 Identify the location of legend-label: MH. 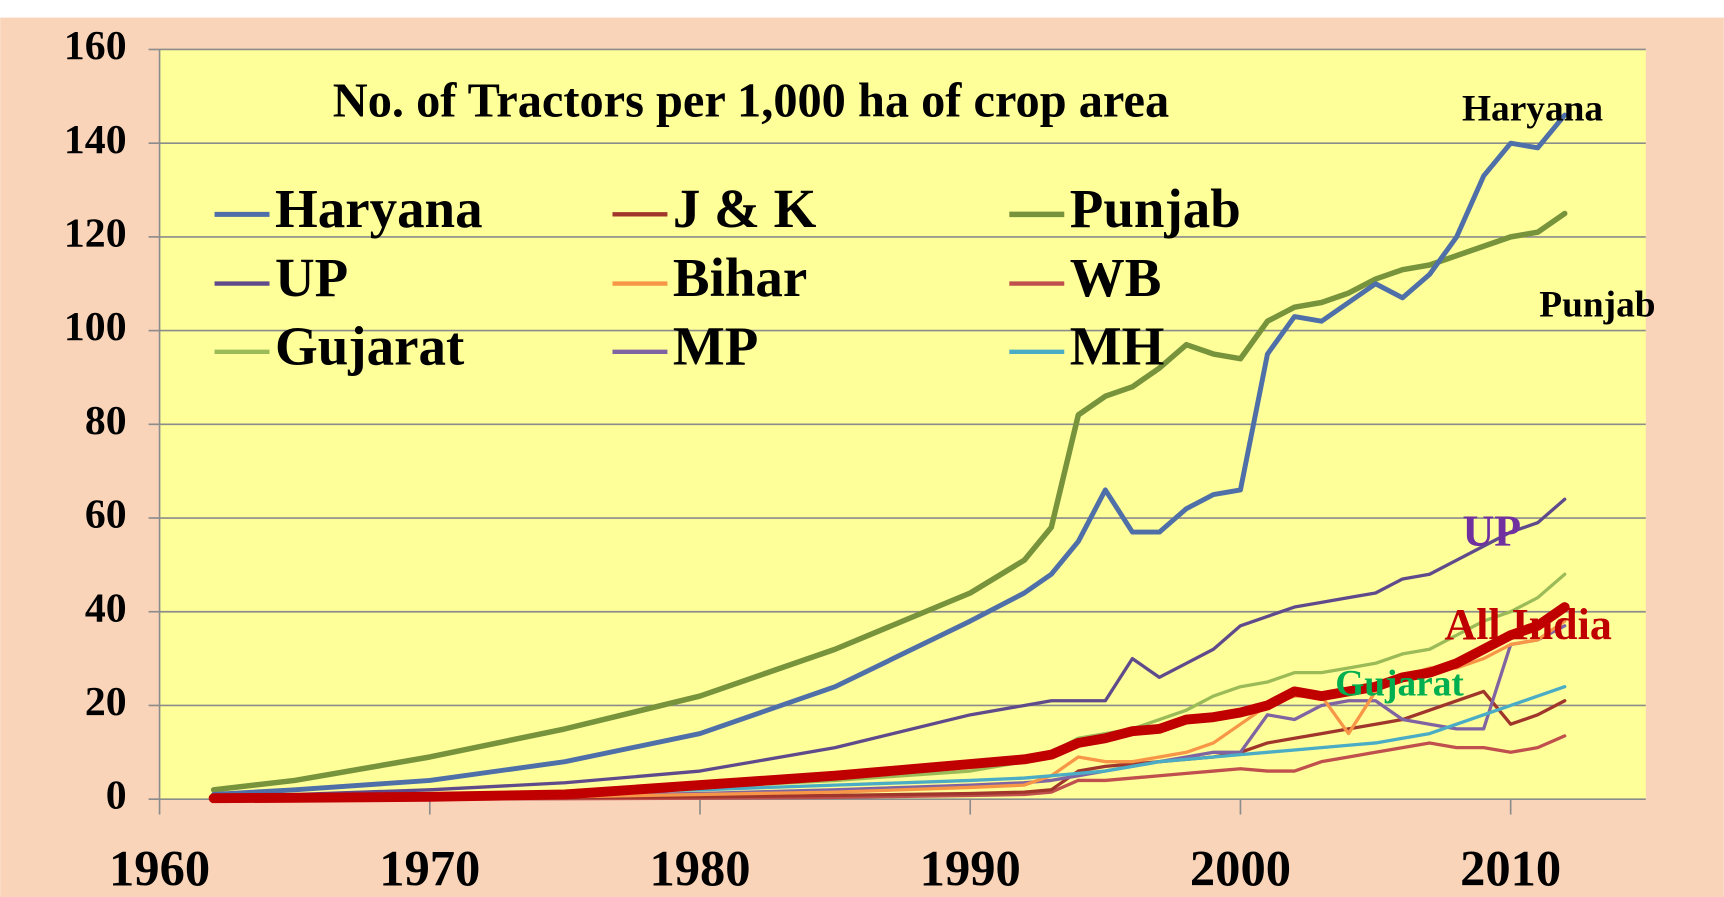
(1117, 345).